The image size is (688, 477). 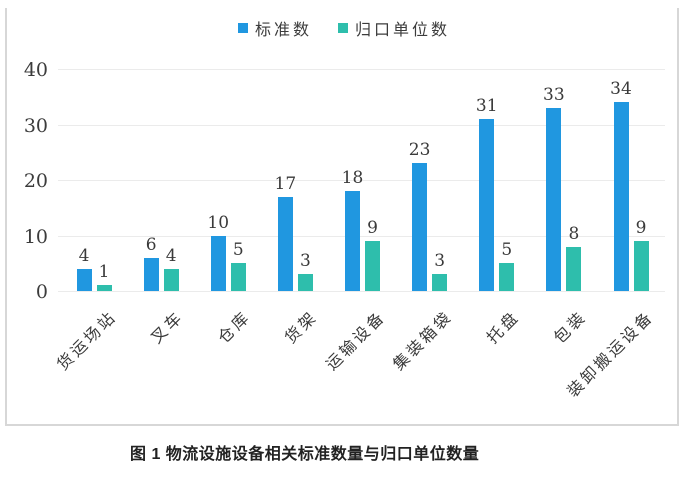 I want to click on value-label-units-5: 9, so click(x=372, y=228).